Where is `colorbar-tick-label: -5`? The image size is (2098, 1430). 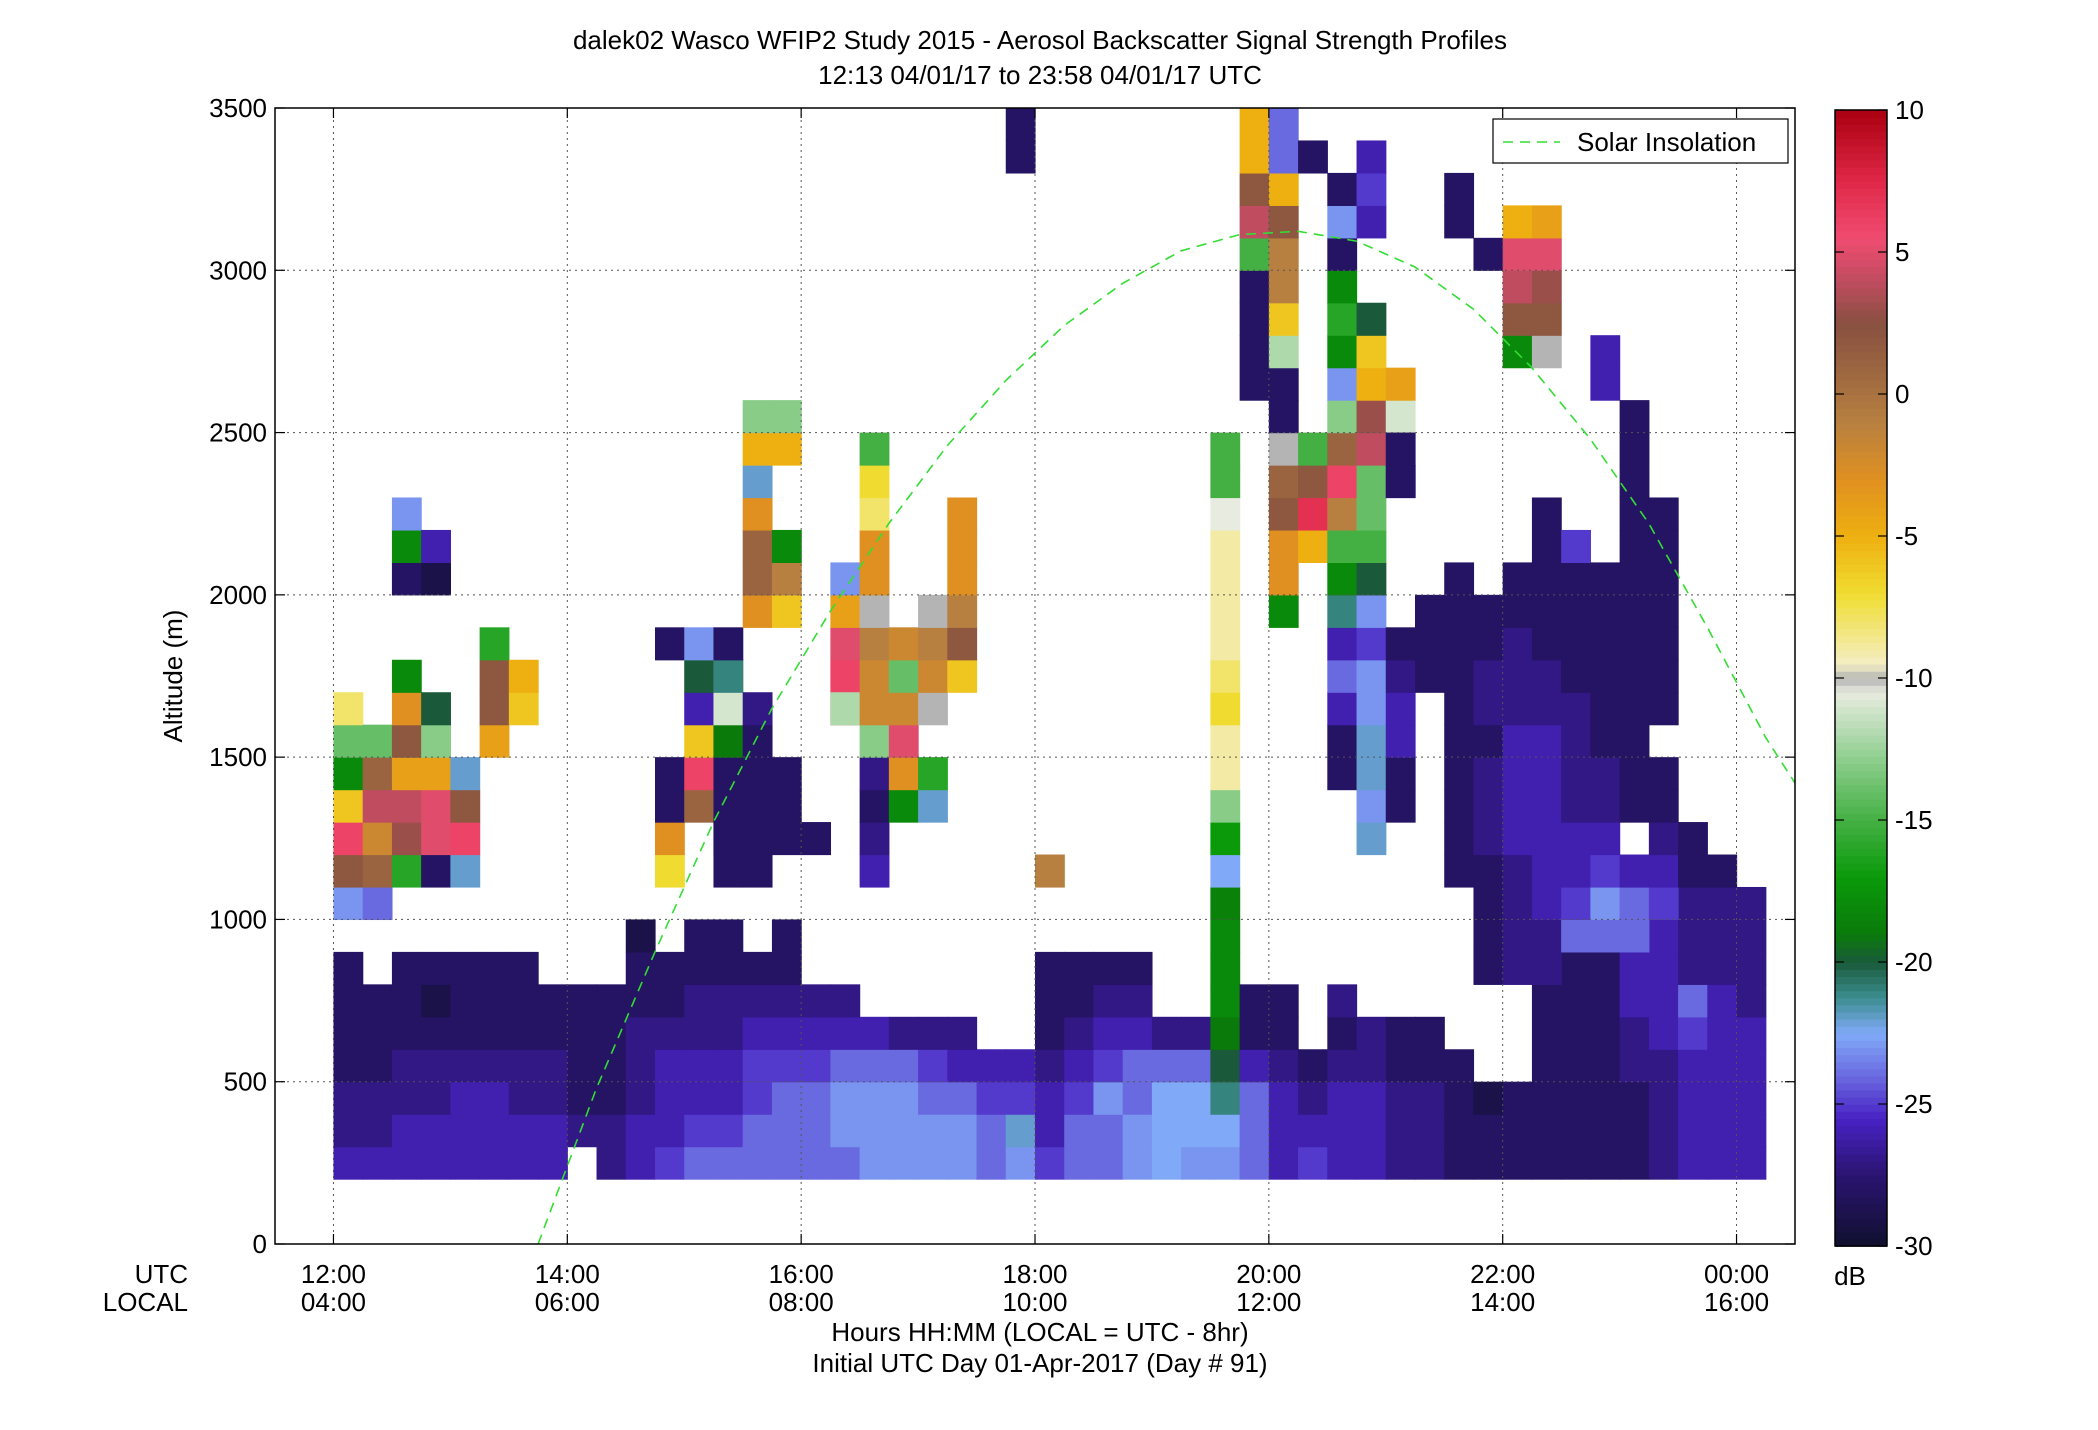 colorbar-tick-label: -5 is located at coordinates (1906, 536).